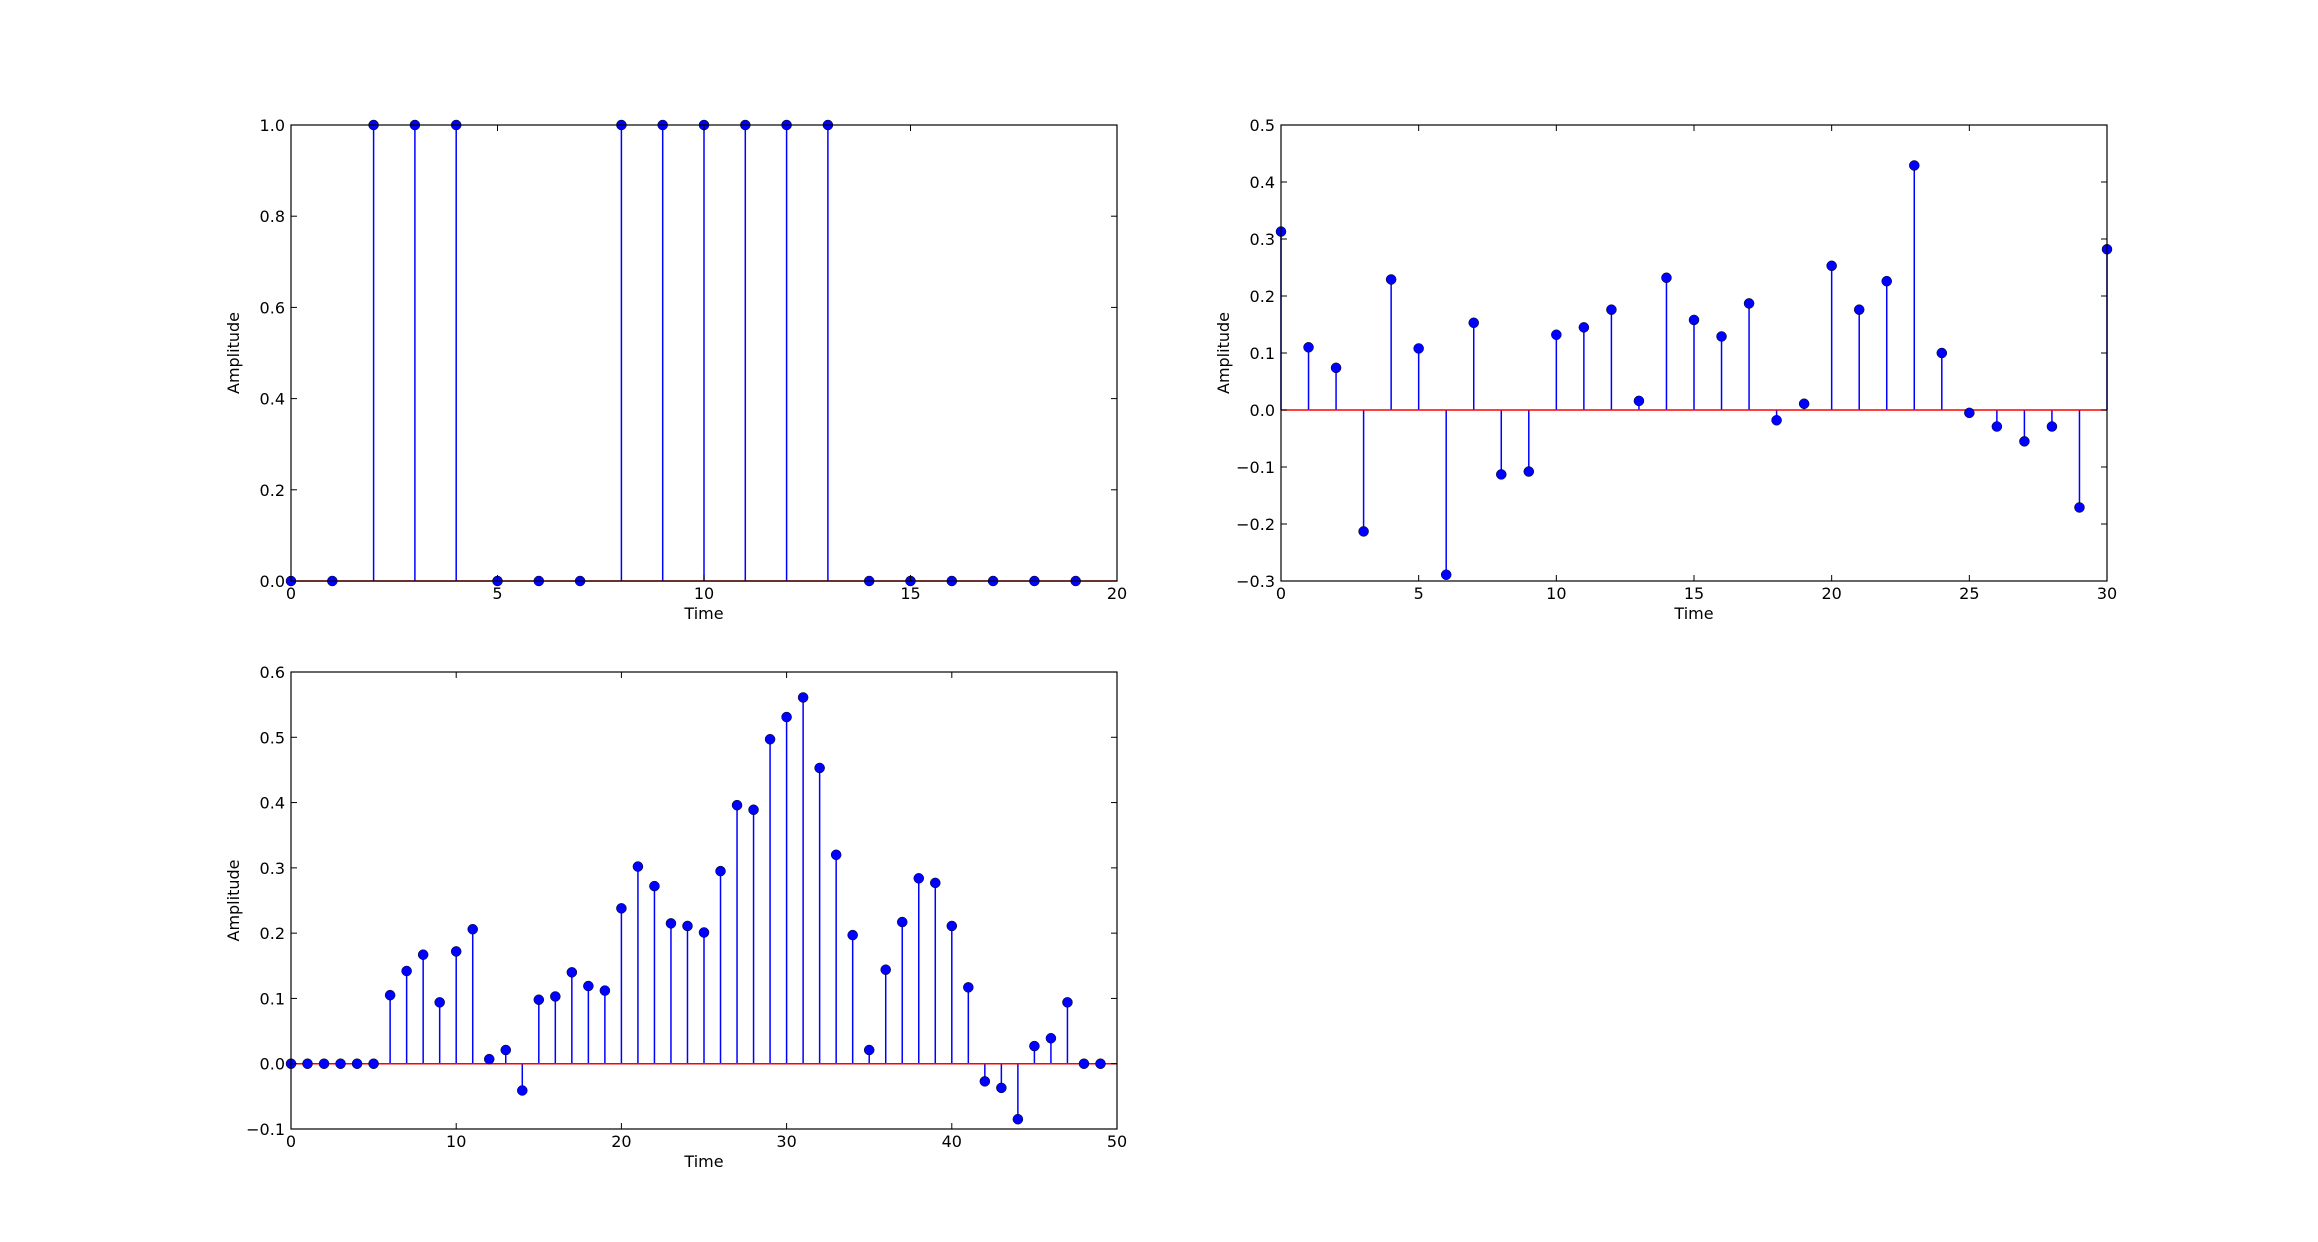 The image size is (2318, 1242). What do you see at coordinates (272, 216) in the screenshot?
I see `y-tick-label: 0.8` at bounding box center [272, 216].